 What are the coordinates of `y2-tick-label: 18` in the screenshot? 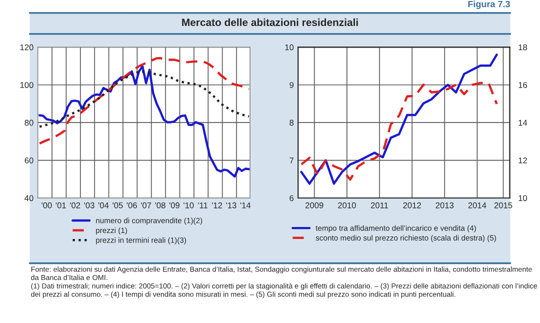 It's located at (522, 47).